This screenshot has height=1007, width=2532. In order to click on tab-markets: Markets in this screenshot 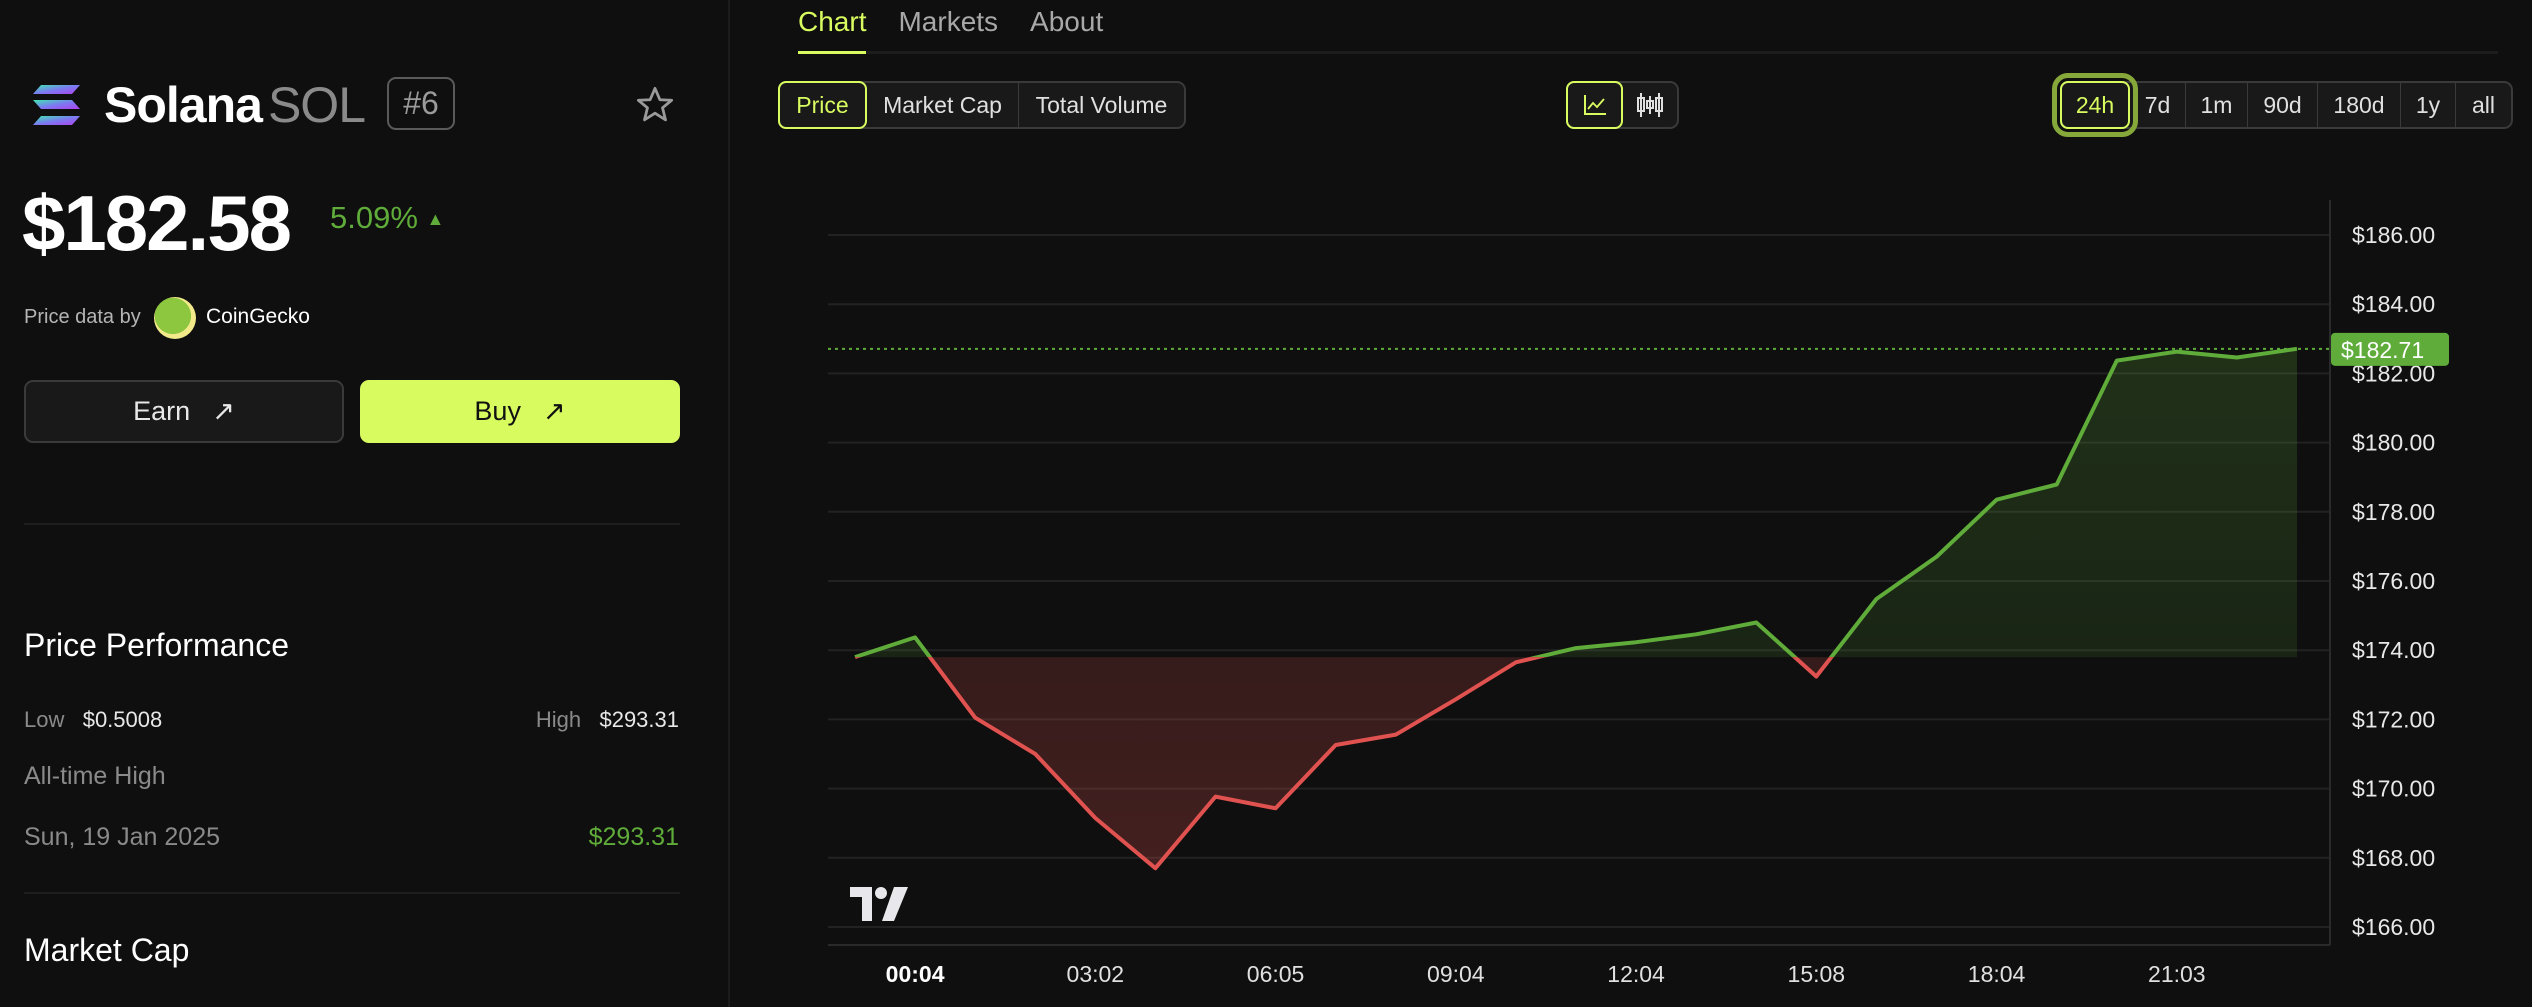, I will do `click(948, 21)`.